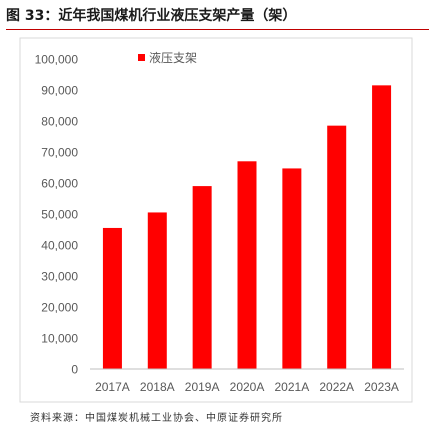 Image resolution: width=435 pixels, height=425 pixels. What do you see at coordinates (151, 16) in the screenshot?
I see `figure-title: 图 33：近年我国煤机行业液压支架产量（架）` at bounding box center [151, 16].